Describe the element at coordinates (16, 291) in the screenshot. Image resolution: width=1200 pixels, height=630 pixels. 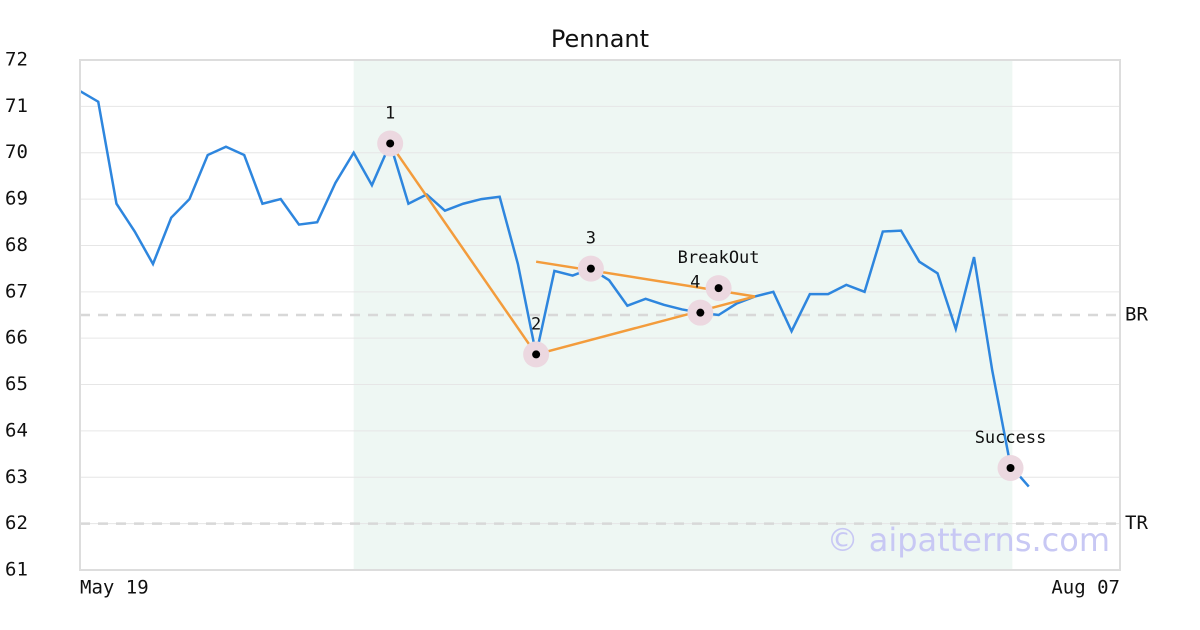
I see `y-tick-label: 67` at that location.